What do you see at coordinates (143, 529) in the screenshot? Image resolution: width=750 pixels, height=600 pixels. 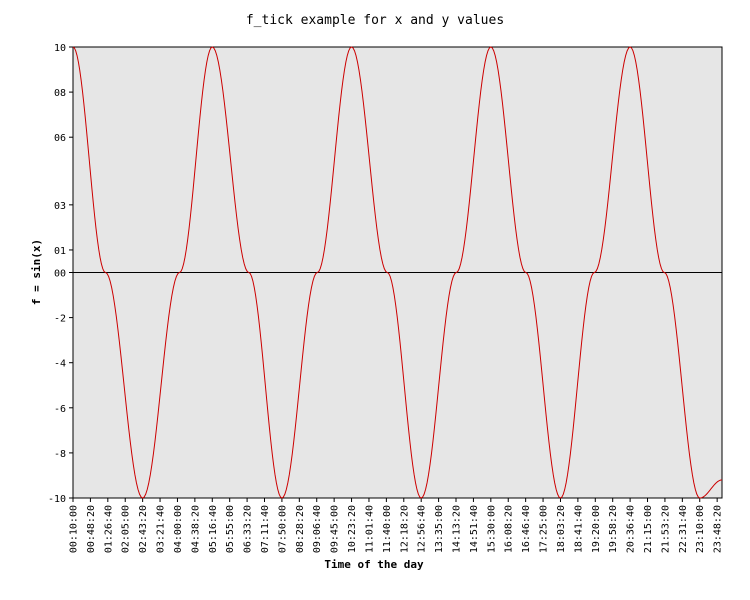 I see `x-tick-label: 02:43:20` at bounding box center [143, 529].